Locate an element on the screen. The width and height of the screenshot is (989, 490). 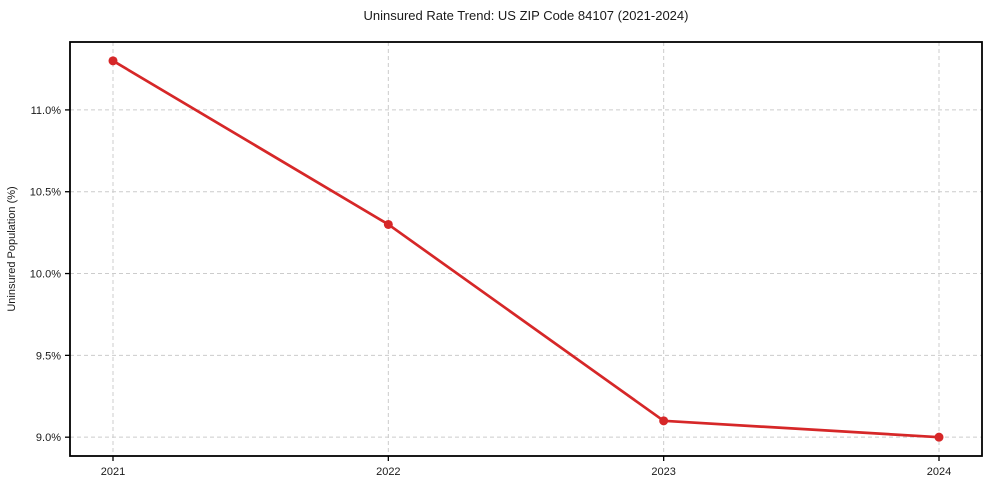
x-tick-label: 2022 is located at coordinates (388, 472).